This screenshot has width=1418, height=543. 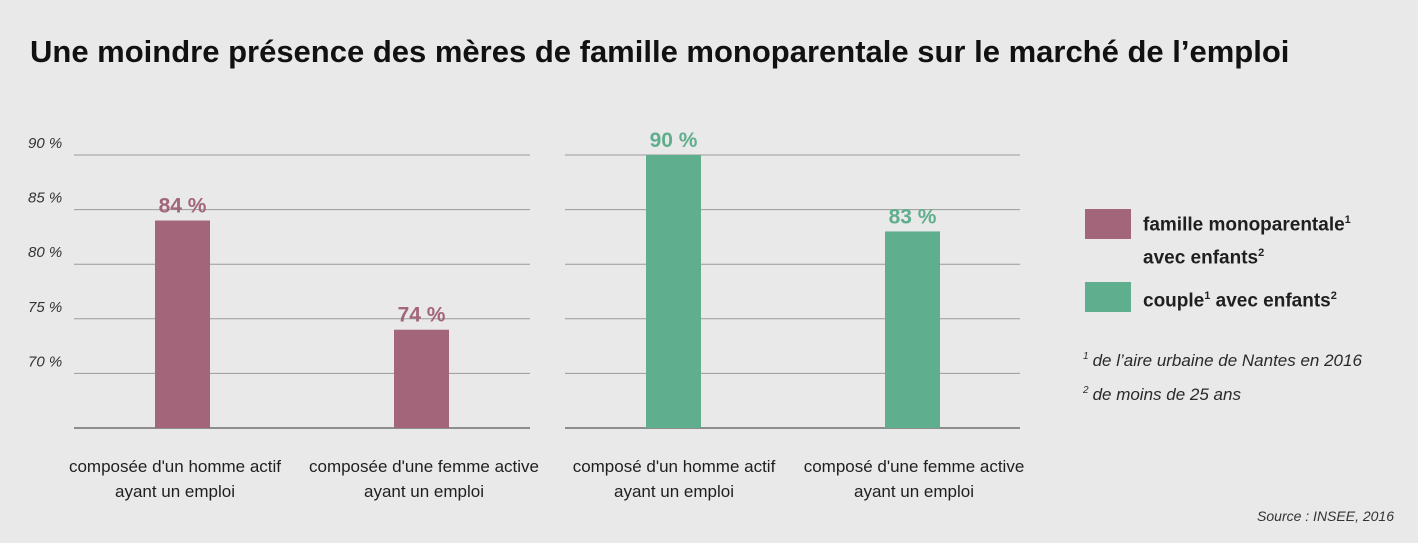 I want to click on category-label: composé d'une femme active, so click(x=914, y=466).